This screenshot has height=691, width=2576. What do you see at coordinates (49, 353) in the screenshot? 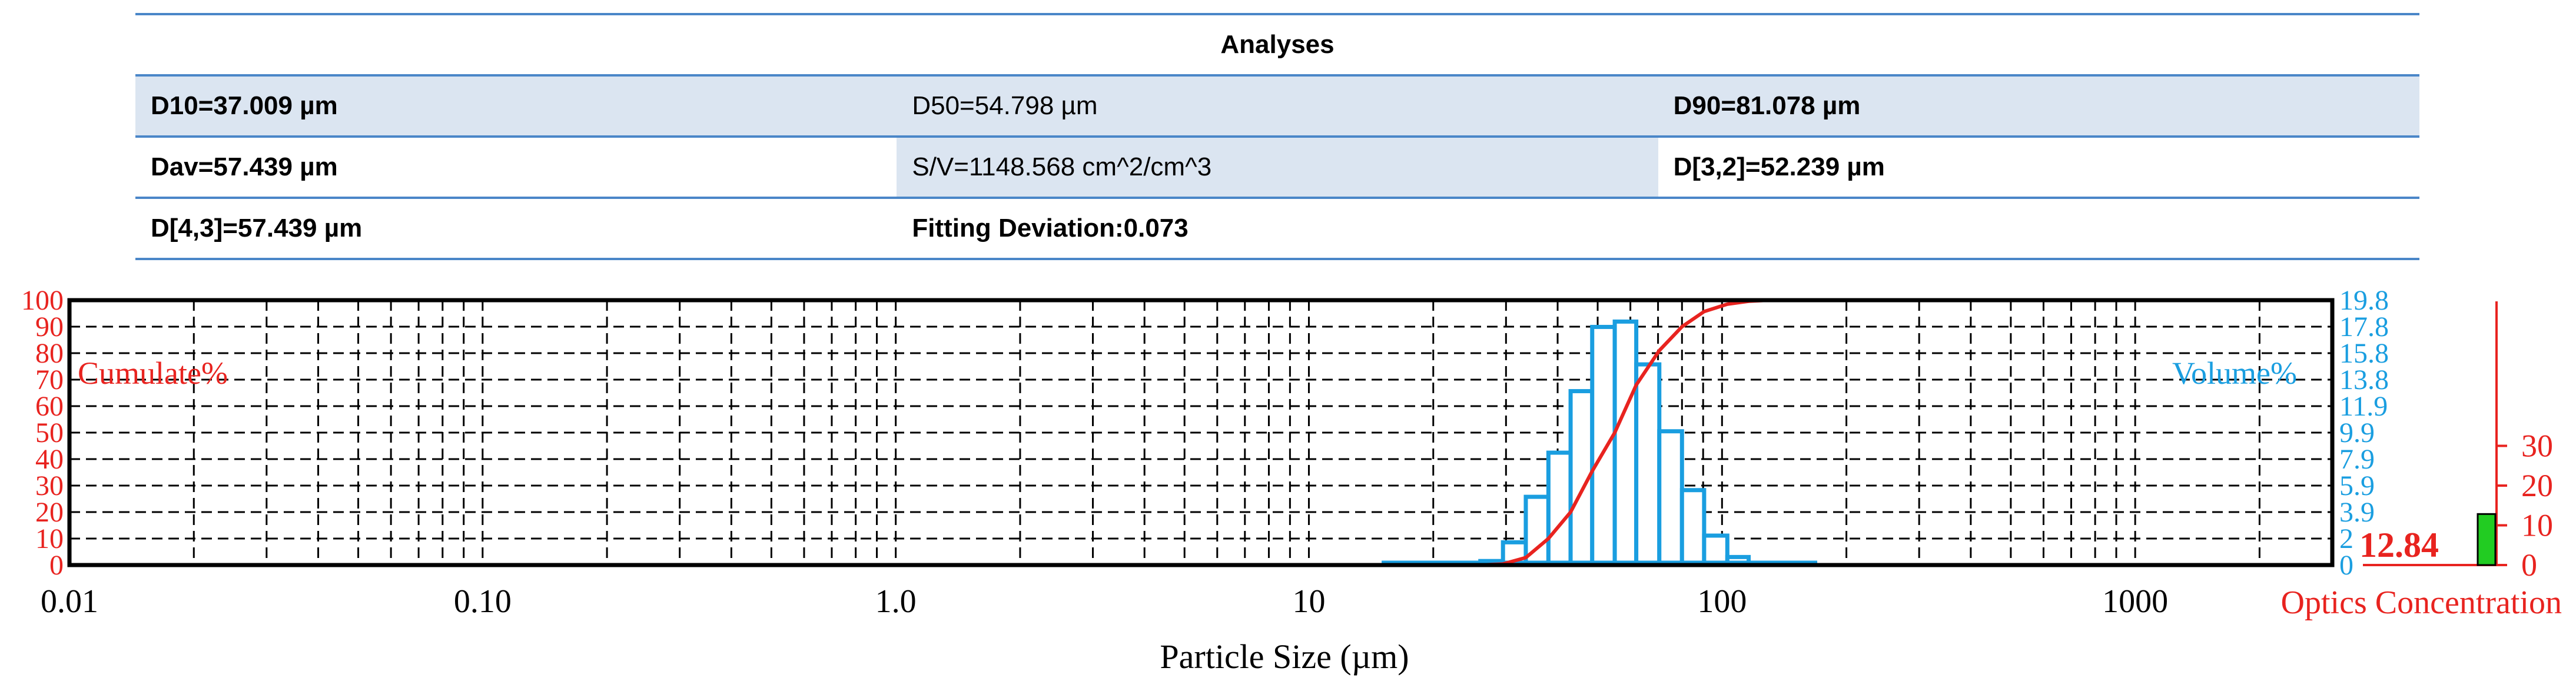
I see `cumulate-tick-label: 80` at bounding box center [49, 353].